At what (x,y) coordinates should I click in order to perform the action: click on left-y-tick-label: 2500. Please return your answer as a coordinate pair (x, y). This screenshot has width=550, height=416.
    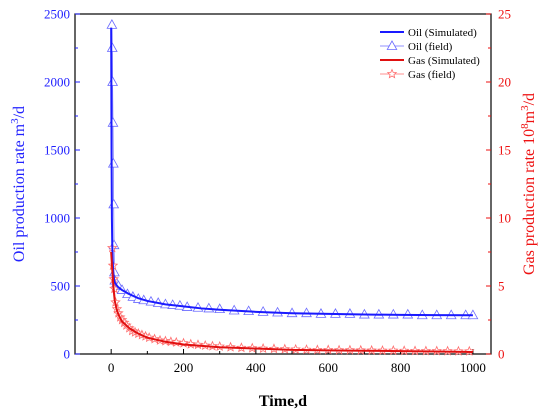
    Looking at the image, I should click on (57, 14).